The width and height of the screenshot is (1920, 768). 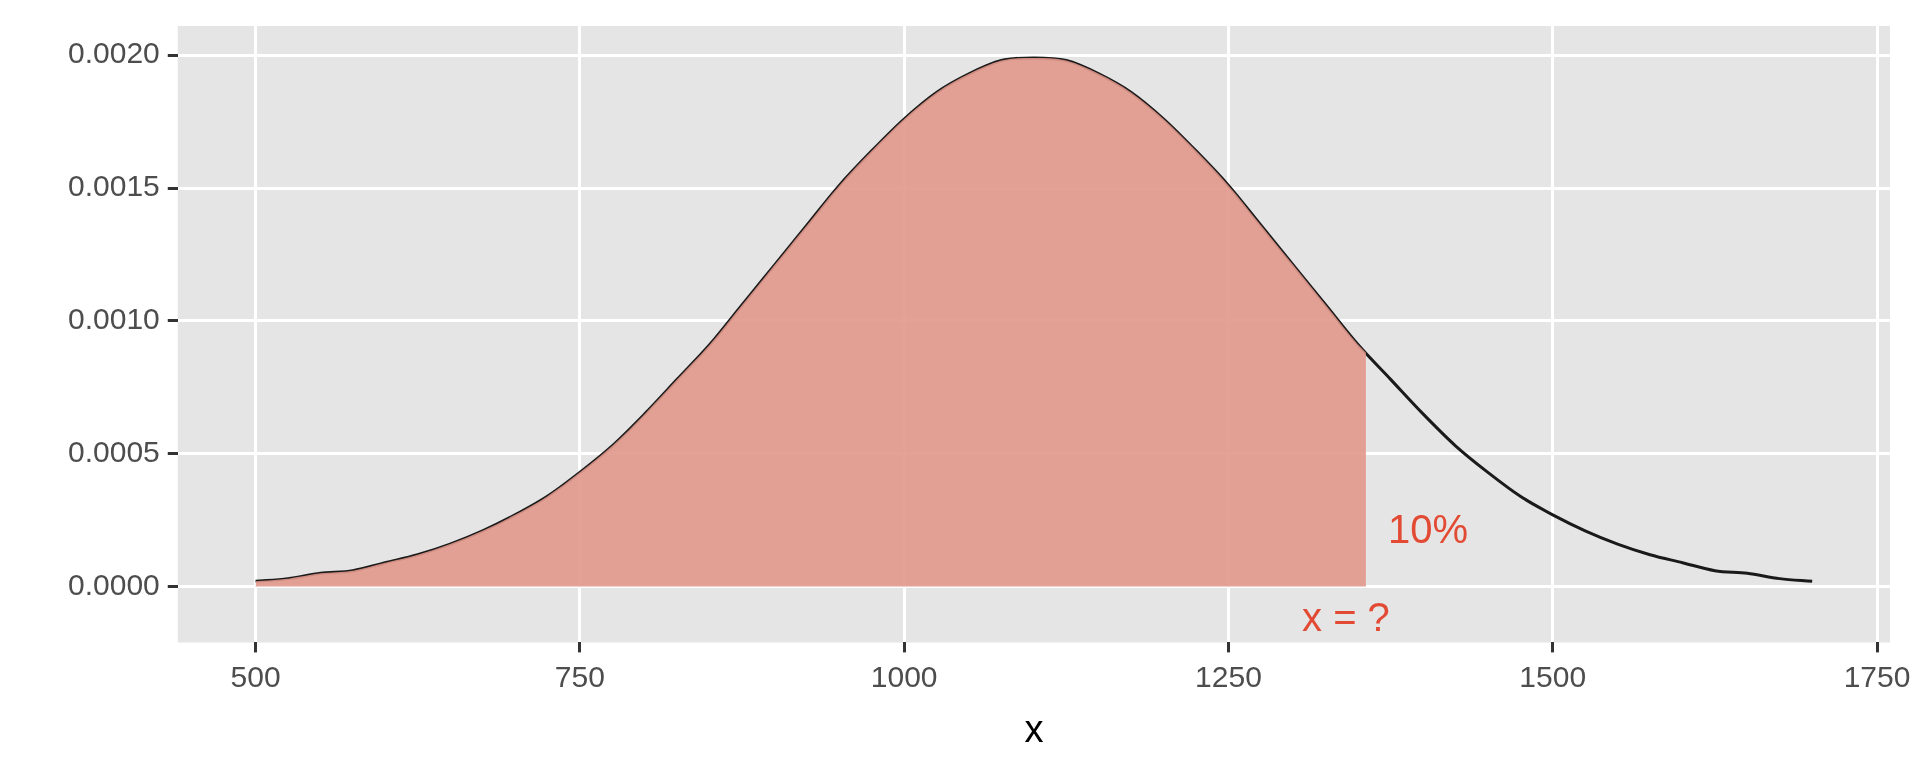 What do you see at coordinates (579, 676) in the screenshot?
I see `x-tick-label: 750` at bounding box center [579, 676].